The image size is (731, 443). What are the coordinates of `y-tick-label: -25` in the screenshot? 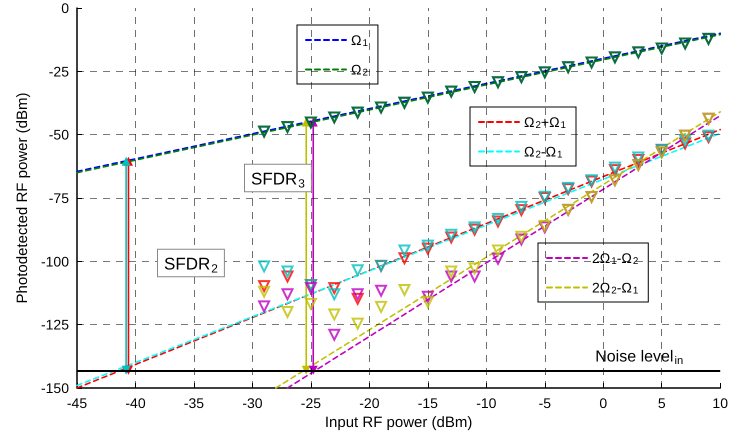 It's located at (59, 71).